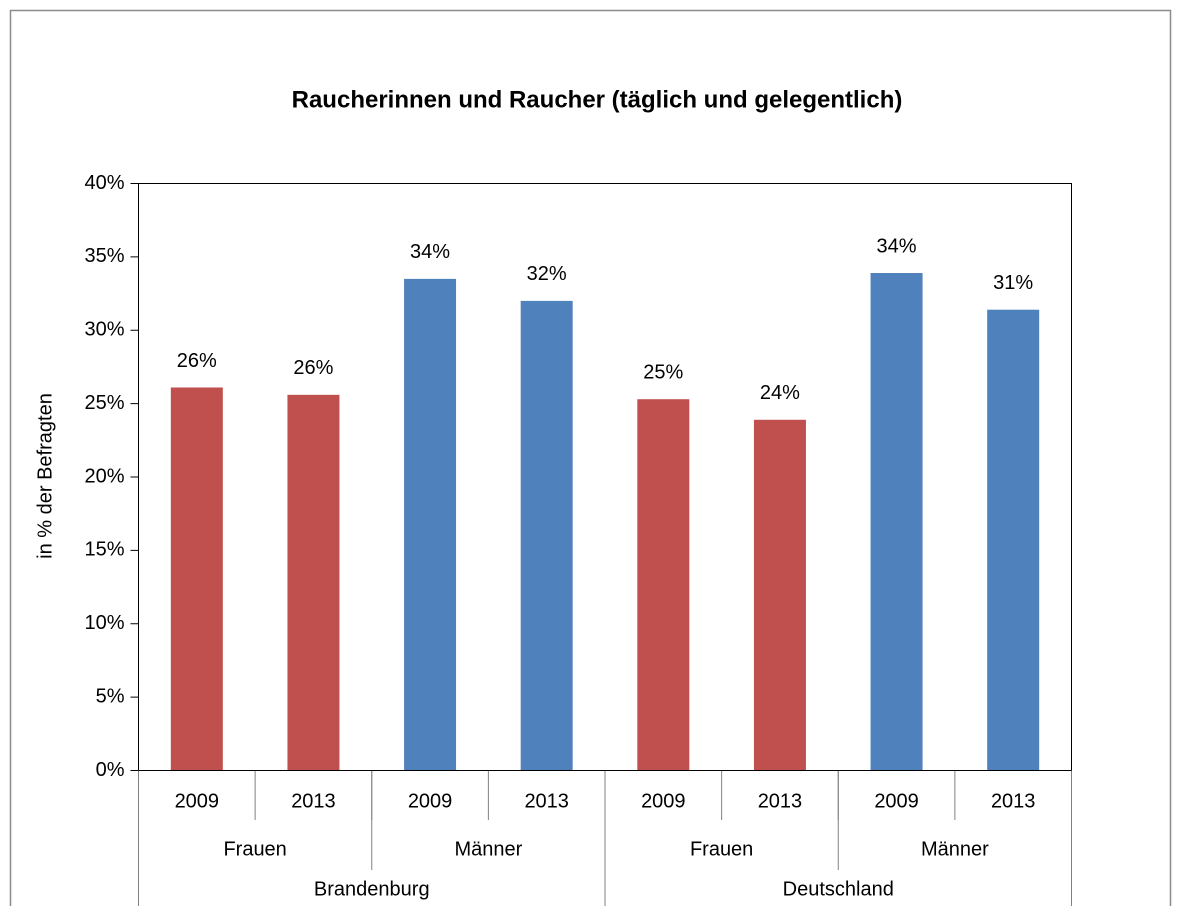 The height and width of the screenshot is (906, 1181). Describe the element at coordinates (110, 696) in the screenshot. I see `y-tick-label: 5%` at that location.